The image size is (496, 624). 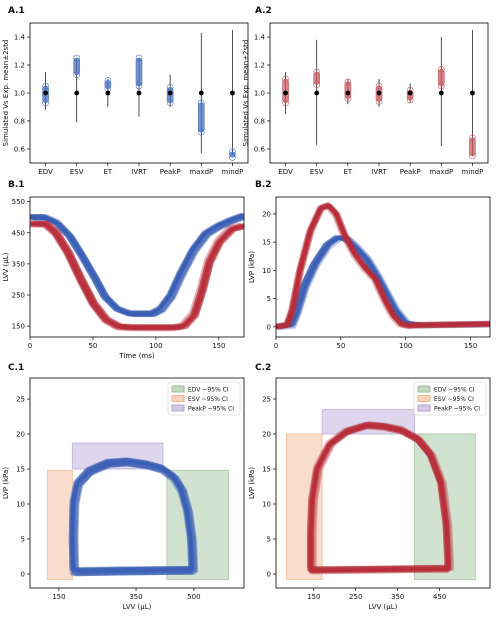 I want to click on legend-label: PeakP ~95% CI, so click(x=457, y=409).